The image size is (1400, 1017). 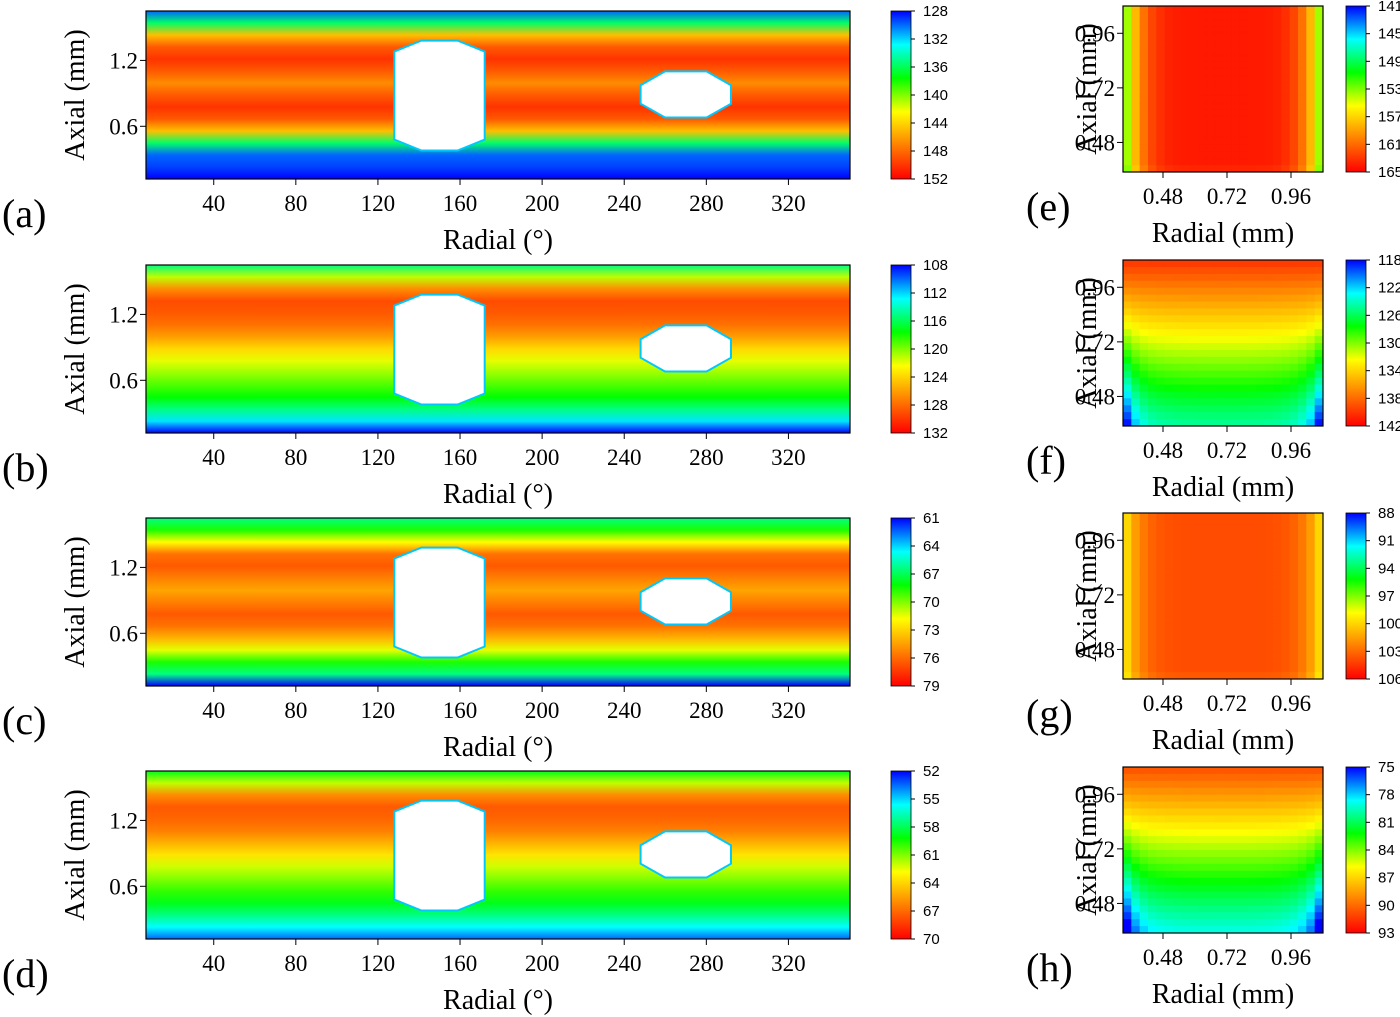 What do you see at coordinates (1386, 513) in the screenshot?
I see `colorbar-tick-label: 88` at bounding box center [1386, 513].